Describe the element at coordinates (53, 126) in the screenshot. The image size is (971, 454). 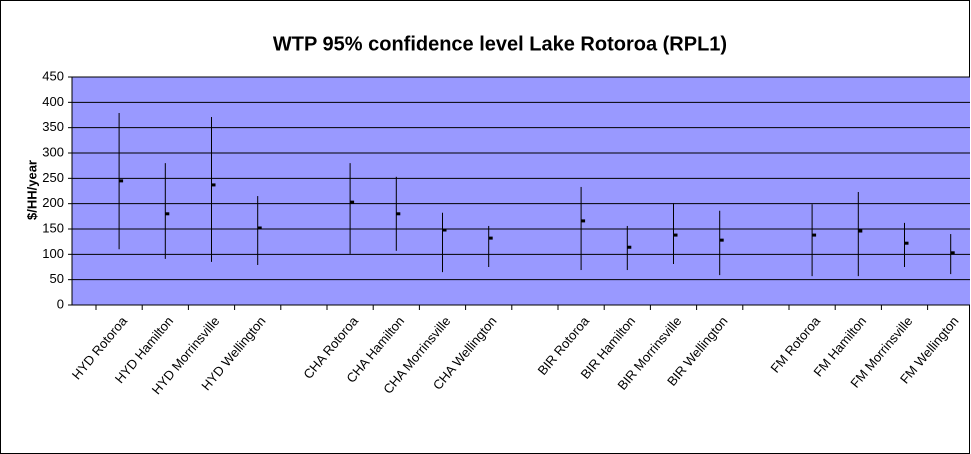
I see `y-tick-label: 350` at that location.